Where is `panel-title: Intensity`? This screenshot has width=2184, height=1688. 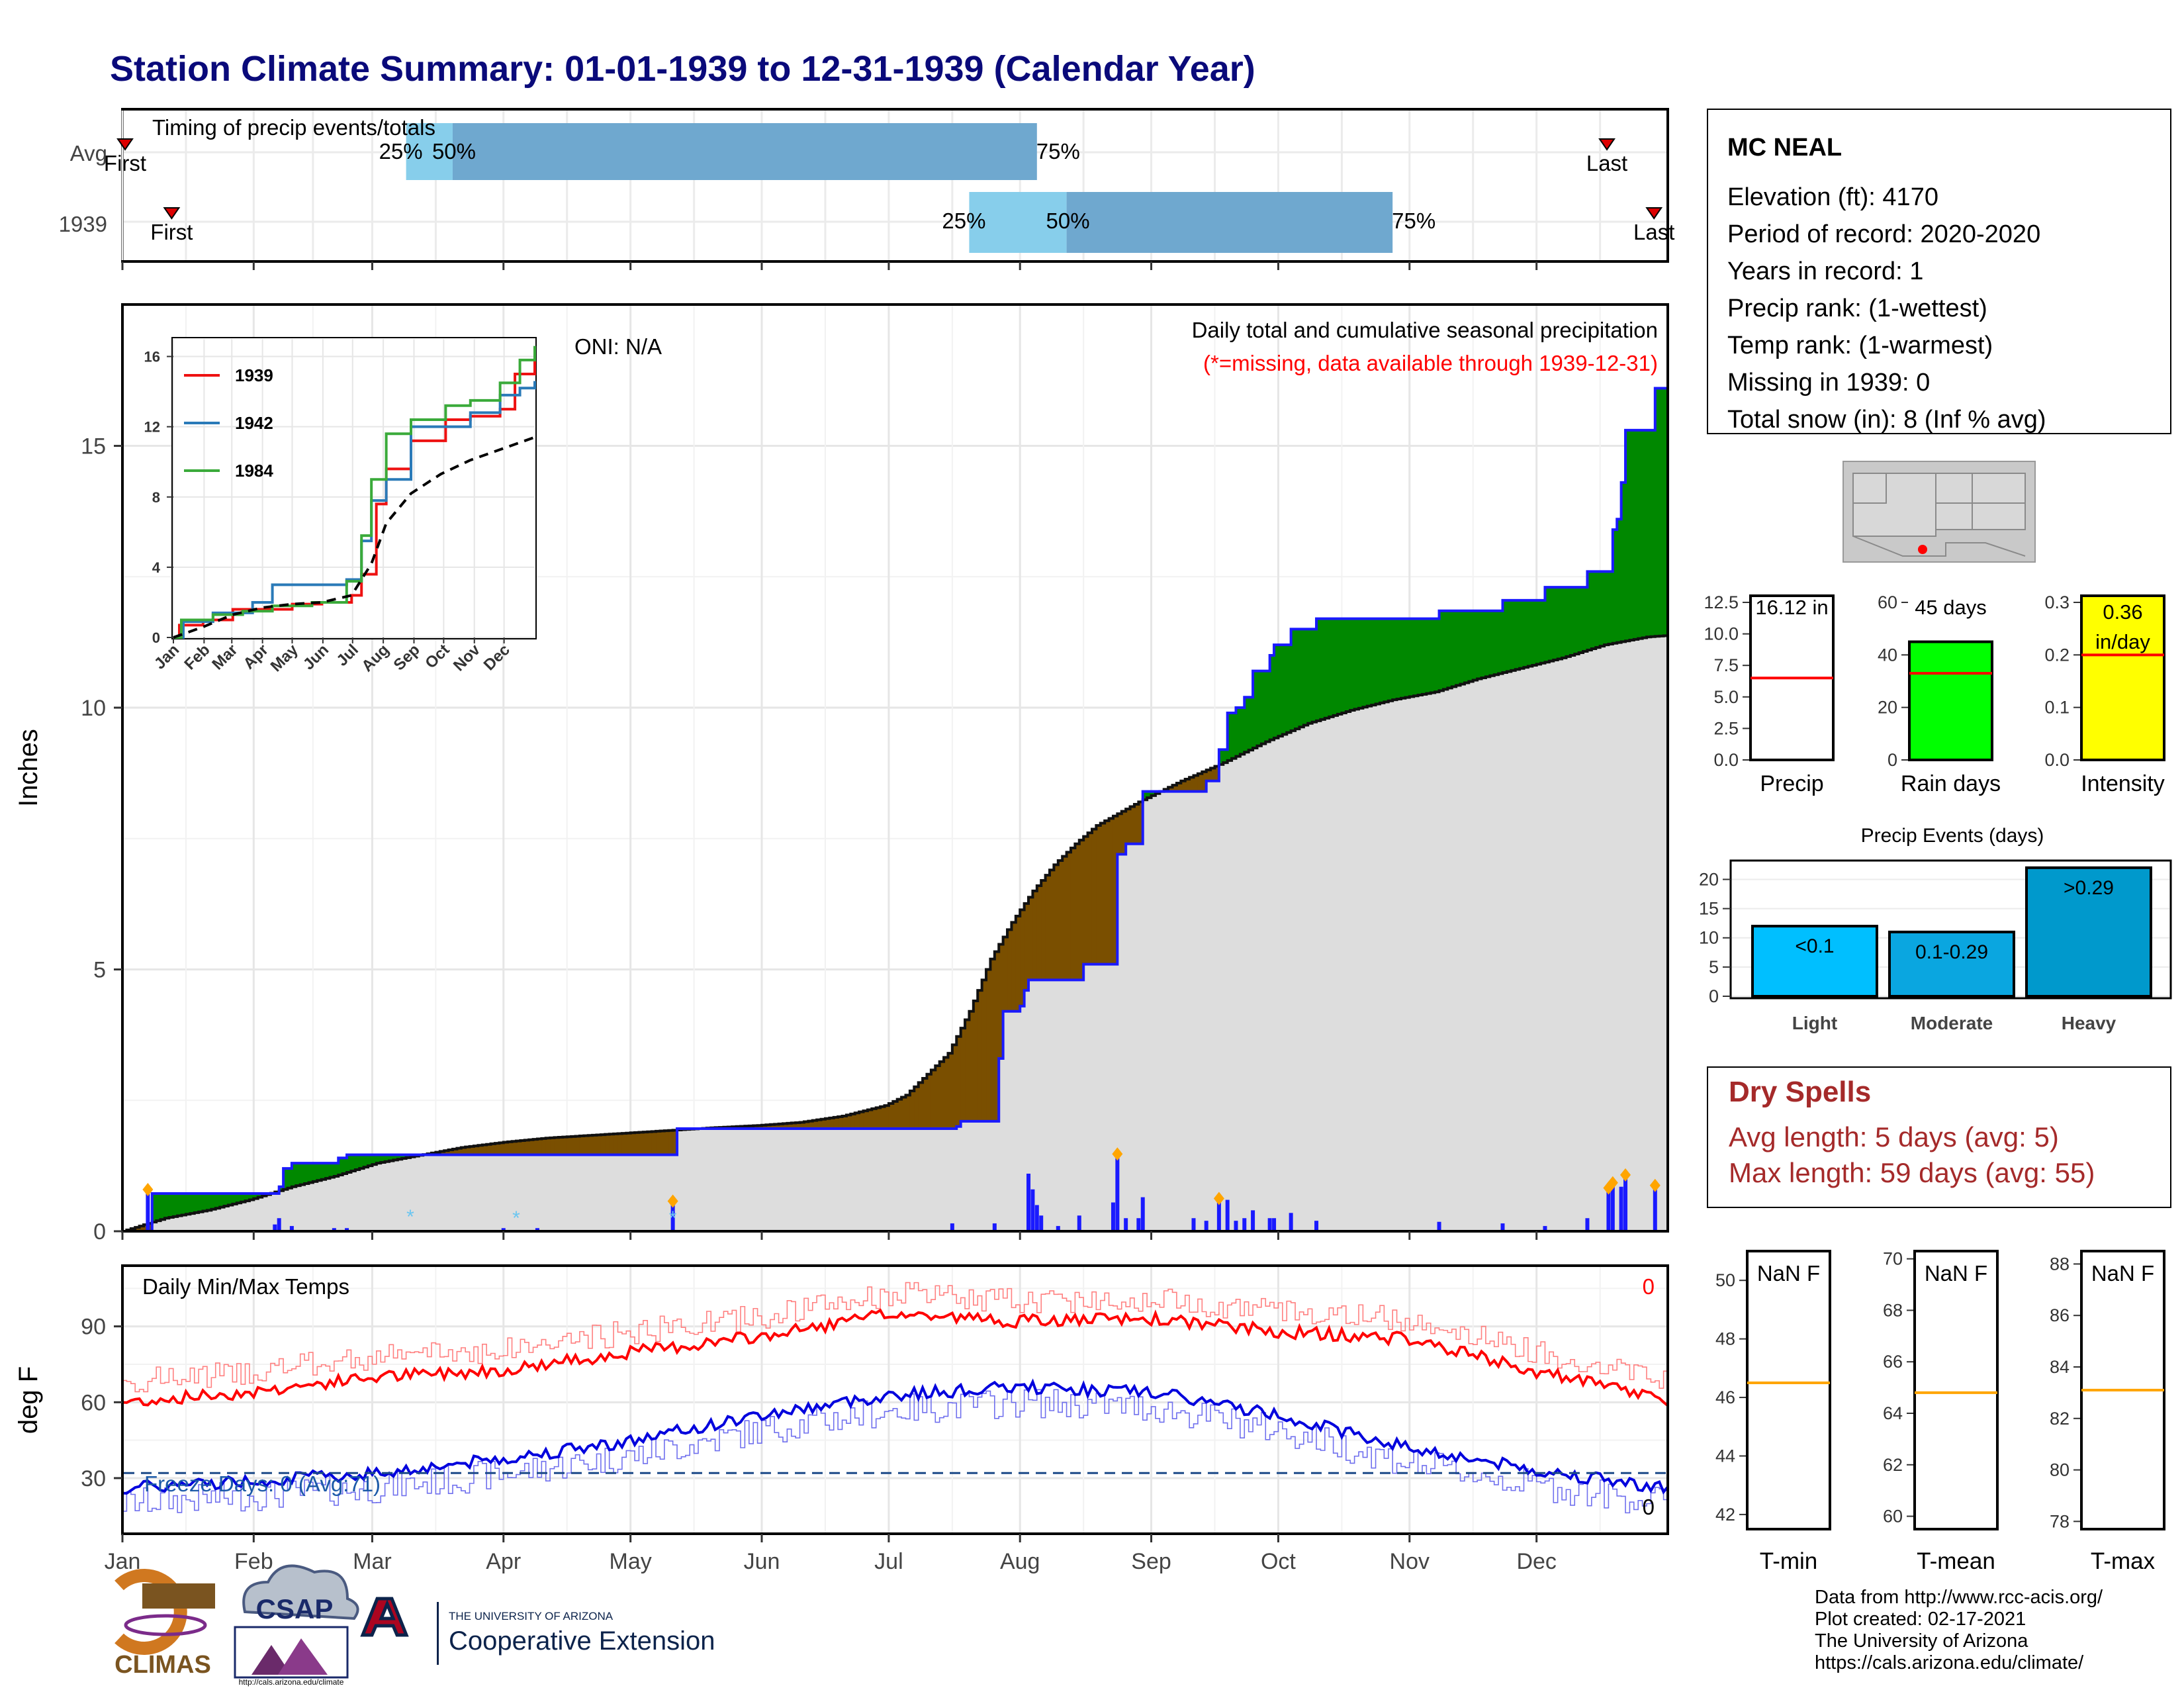 panel-title: Intensity is located at coordinates (2123, 783).